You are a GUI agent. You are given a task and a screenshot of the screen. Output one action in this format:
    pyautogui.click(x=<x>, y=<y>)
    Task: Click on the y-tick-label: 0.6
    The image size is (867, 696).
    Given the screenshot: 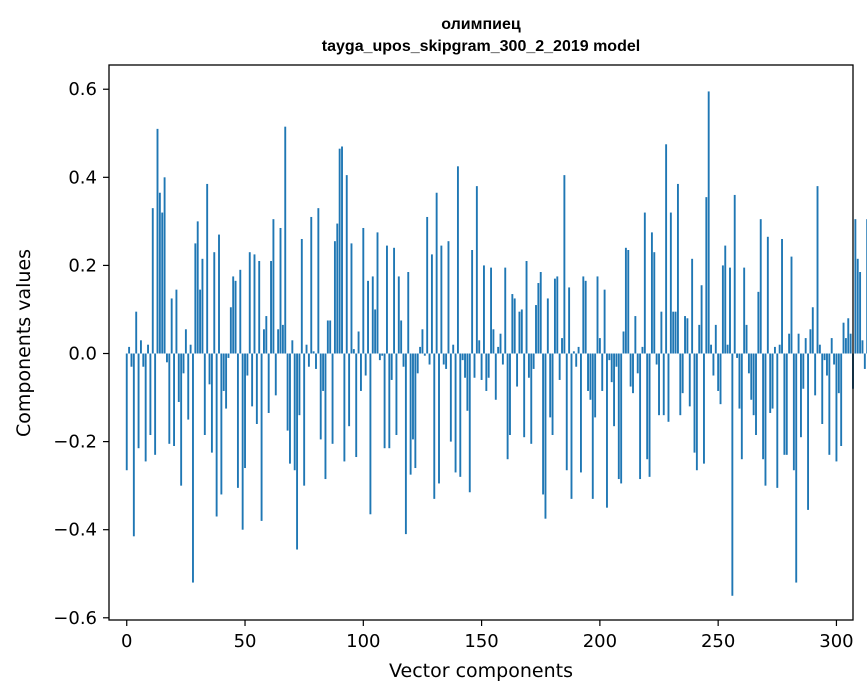 What is the action you would take?
    pyautogui.click(x=82, y=89)
    